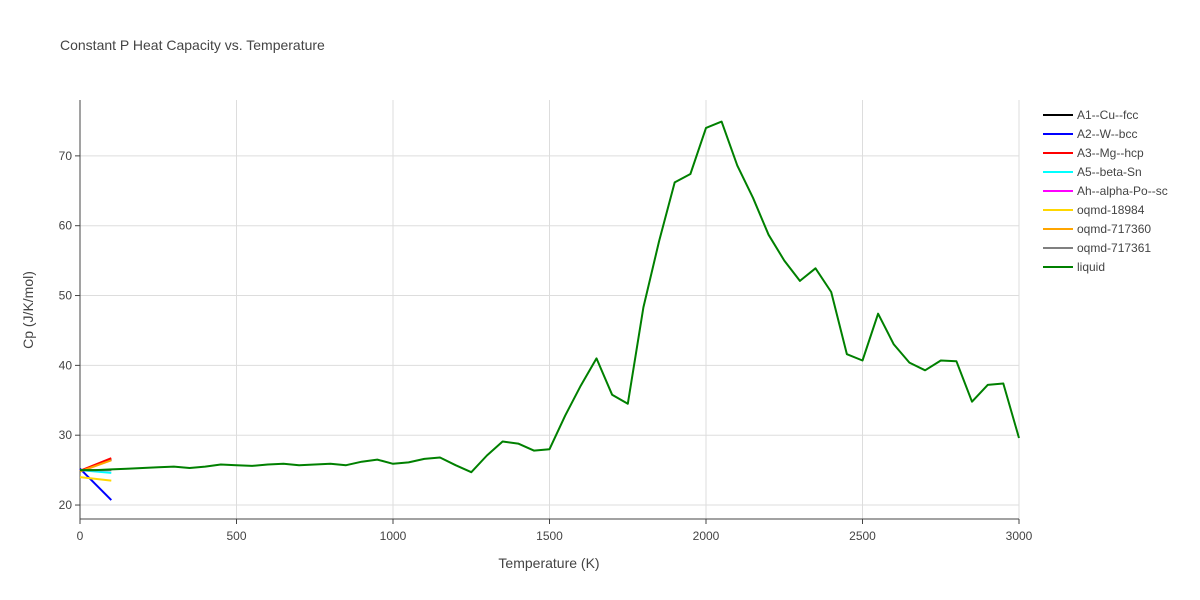  I want to click on legend-item: oqmd-18984, so click(1094, 210).